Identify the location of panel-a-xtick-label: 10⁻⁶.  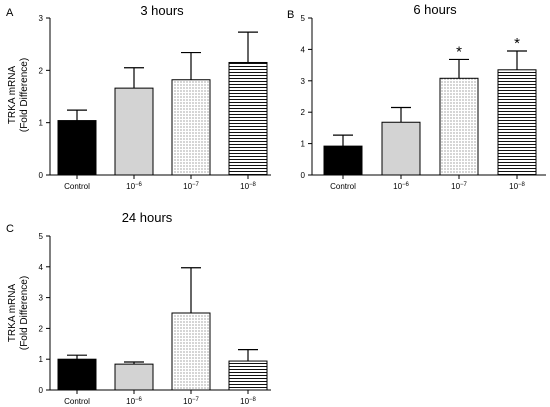
(134, 186).